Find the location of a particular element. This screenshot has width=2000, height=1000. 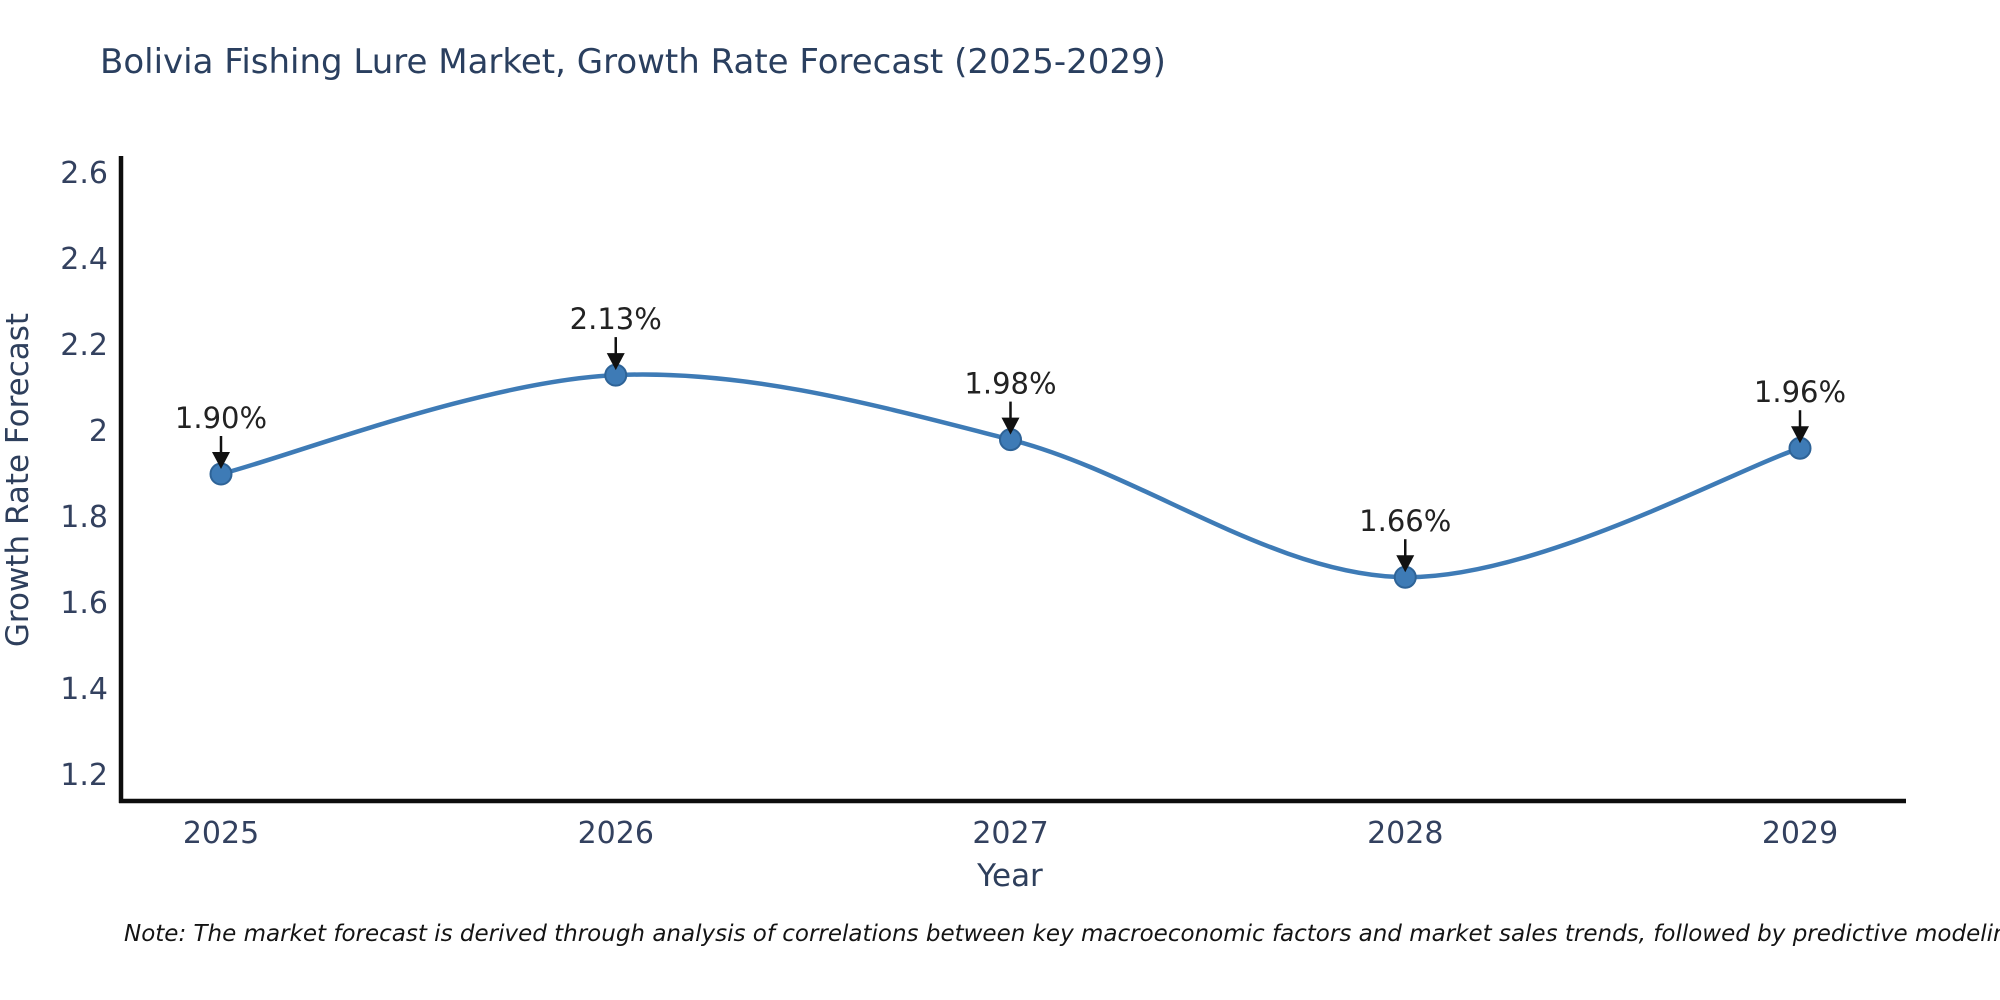

y-axis-title: Growth Rate Forecast is located at coordinates (18, 480).